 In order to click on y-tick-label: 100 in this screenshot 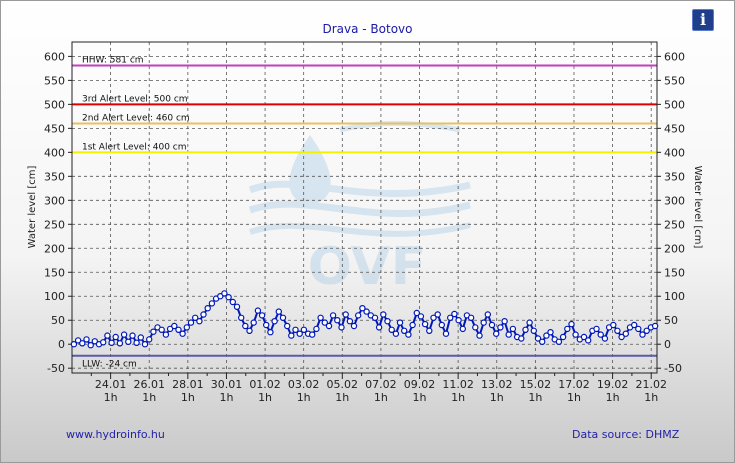, I will do `click(54, 296)`.